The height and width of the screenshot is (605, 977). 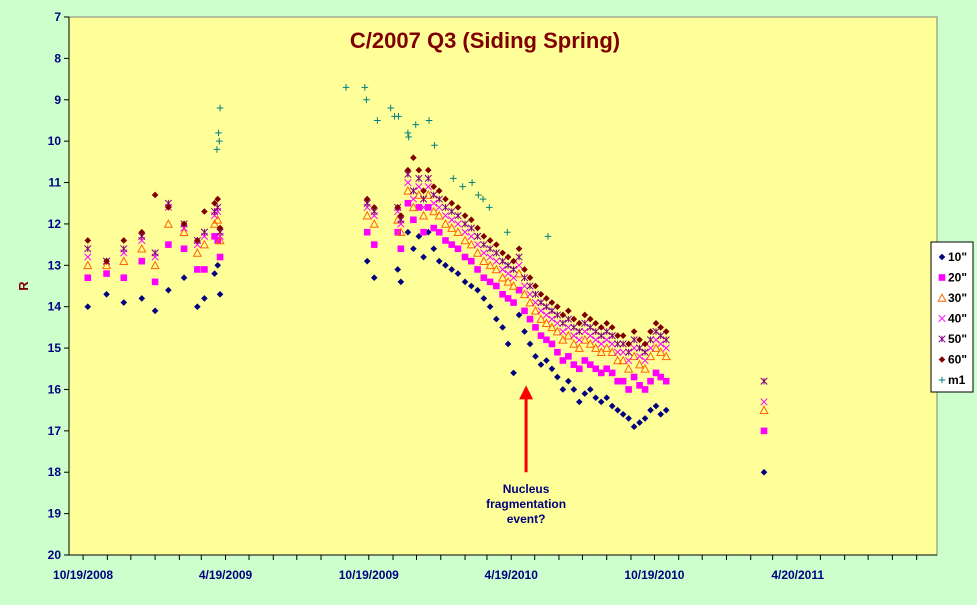 I want to click on legend-label: 50", so click(x=957, y=339).